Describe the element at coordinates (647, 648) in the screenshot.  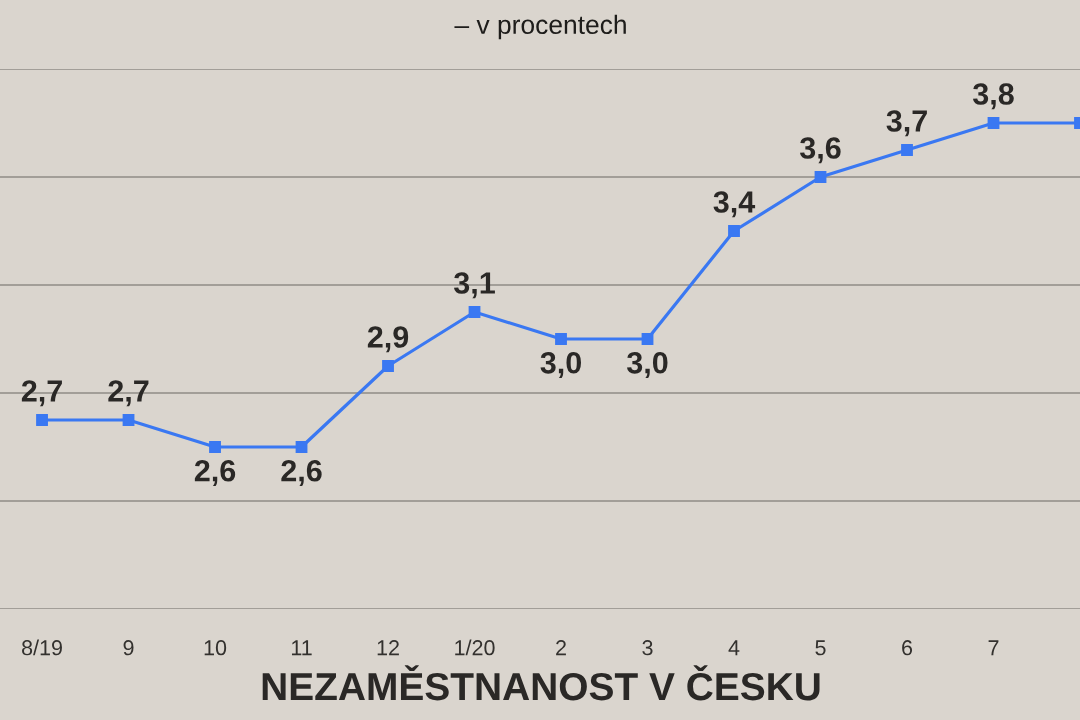
I see `x-tick-label: 3` at that location.